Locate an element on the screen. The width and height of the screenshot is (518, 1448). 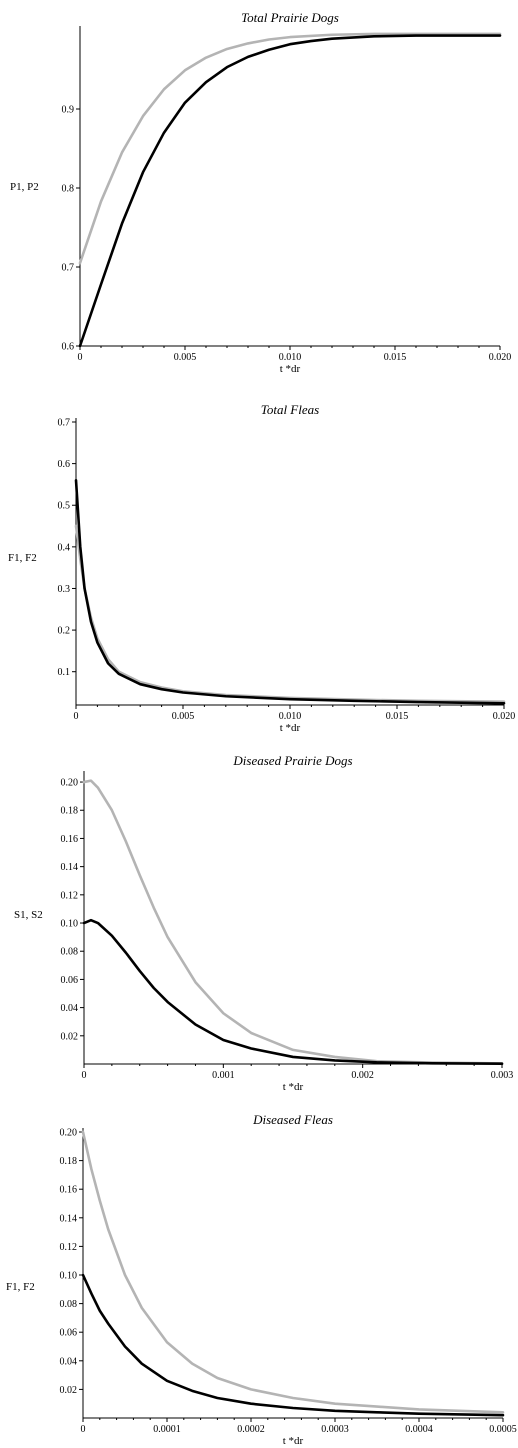
y-tick-label: 0.5 is located at coordinates (64, 506).